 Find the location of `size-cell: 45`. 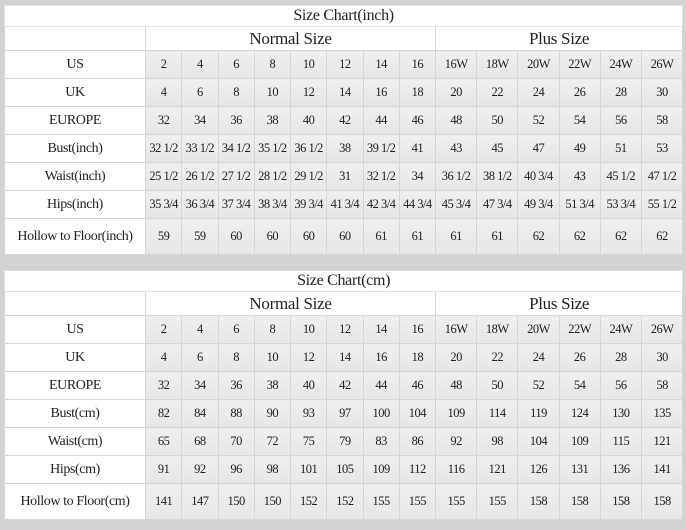

size-cell: 45 is located at coordinates (497, 148).